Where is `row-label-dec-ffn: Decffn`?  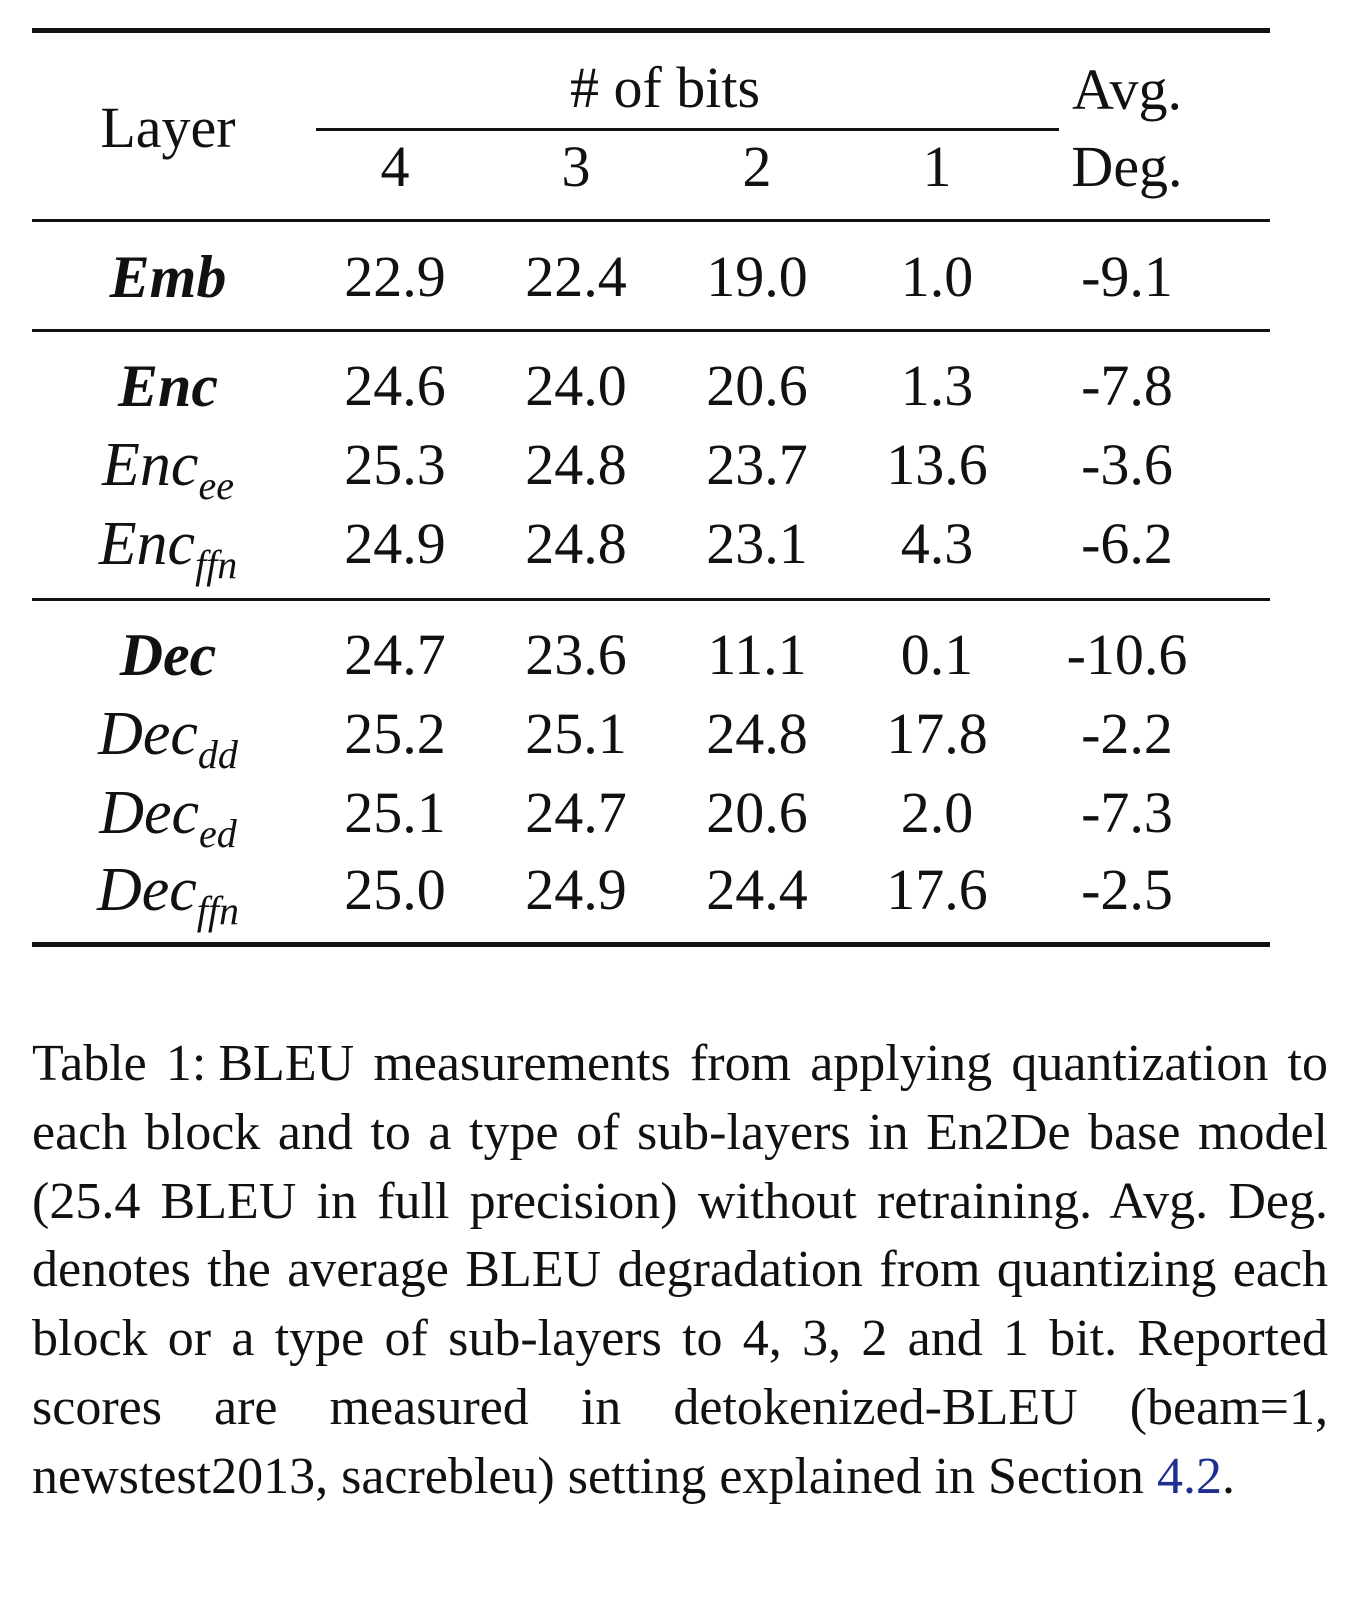
row-label-dec-ffn: Decffn is located at coordinates (167, 893).